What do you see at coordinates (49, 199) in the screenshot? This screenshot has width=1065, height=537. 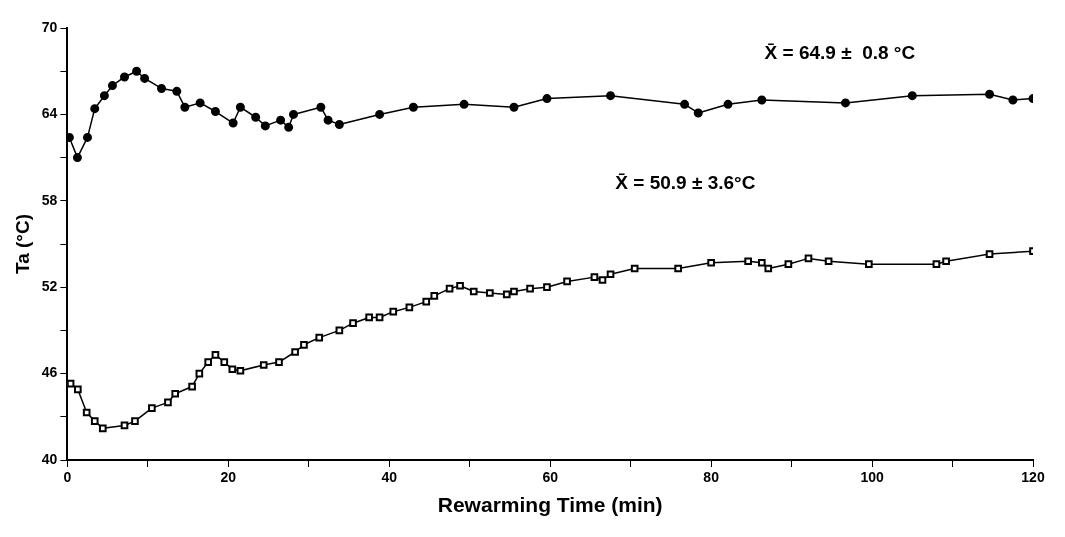 I see `y-tick-label: 58` at bounding box center [49, 199].